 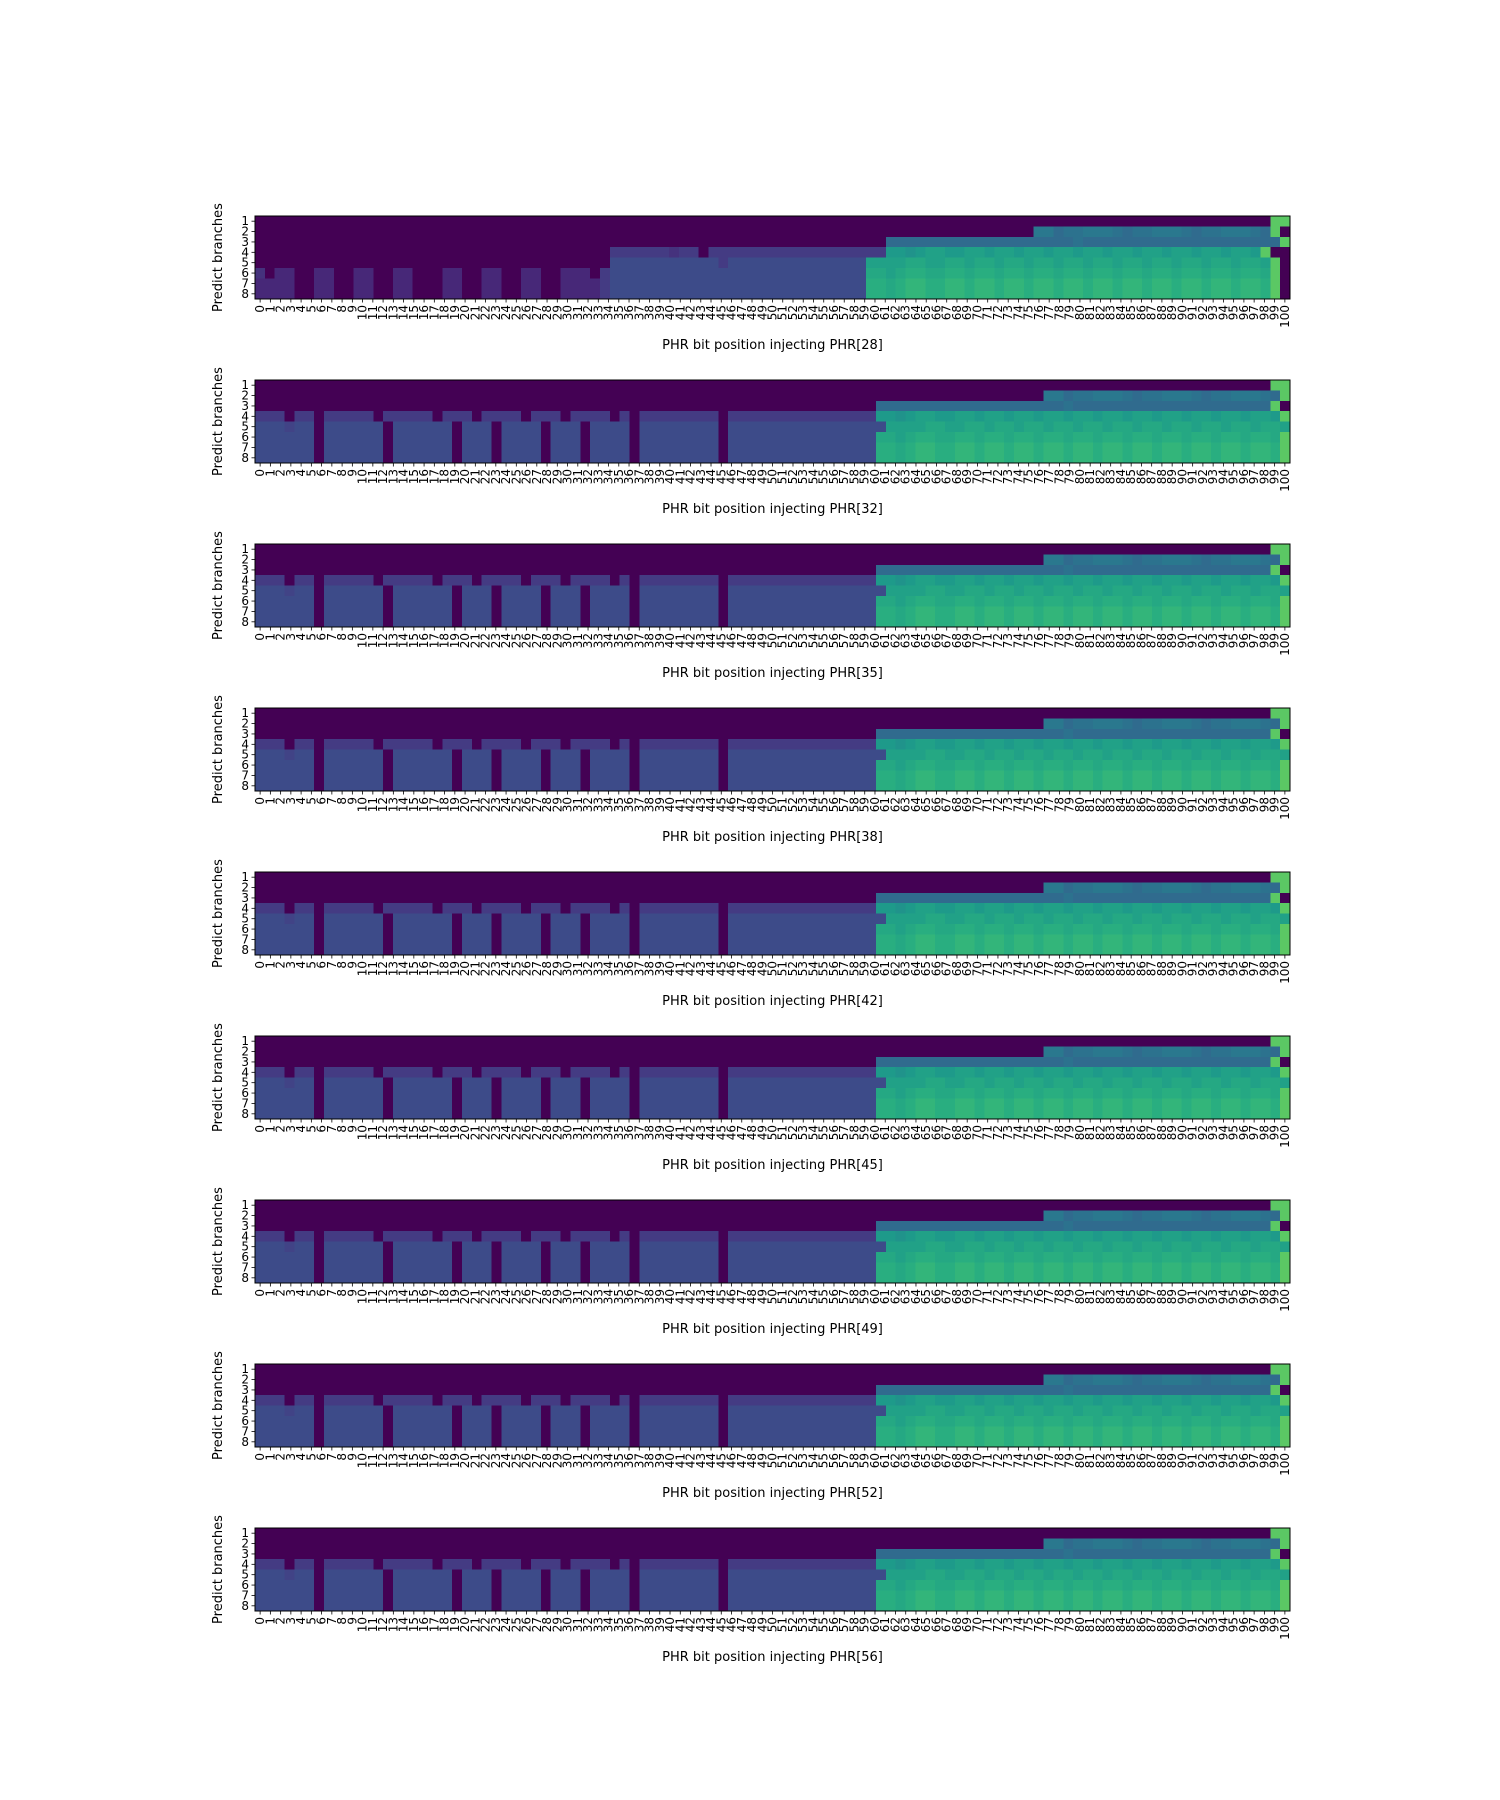 What do you see at coordinates (875, 804) in the screenshot?
I see `x-tick-label: 60` at bounding box center [875, 804].